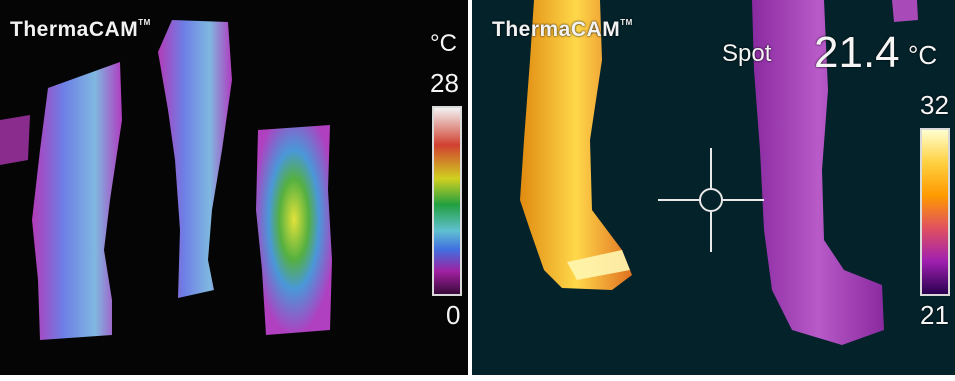  Describe the element at coordinates (934, 315) in the screenshot. I see `scale-min-right: 21` at that location.